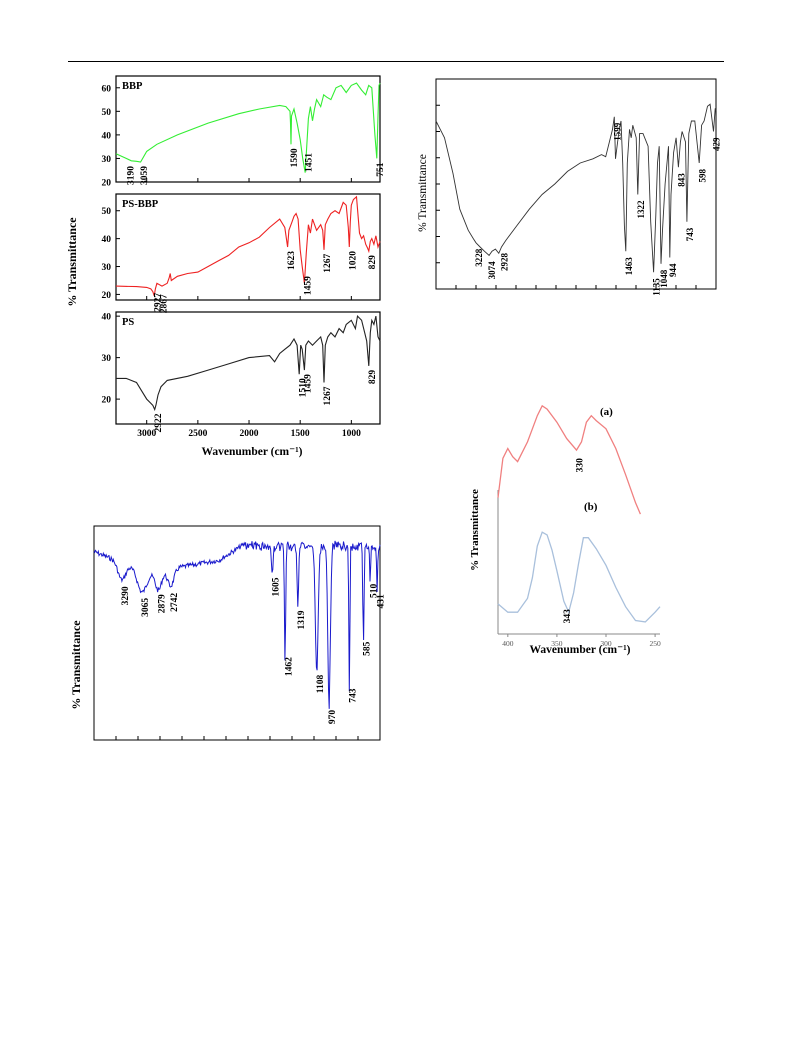  I want to click on peak-label: 1599, so click(617, 131).